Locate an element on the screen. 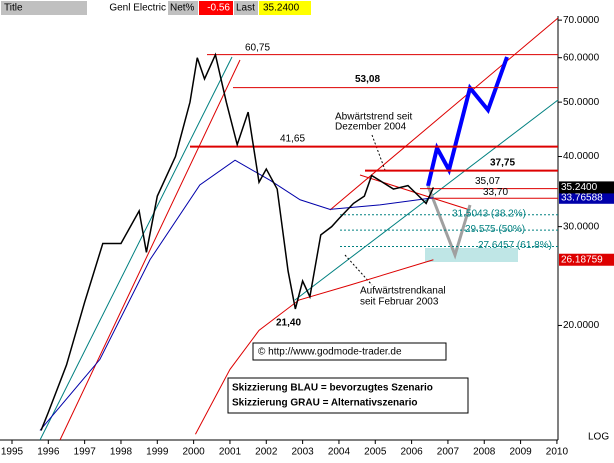 The width and height of the screenshot is (614, 463). x-tick-label: 2000 is located at coordinates (194, 452).